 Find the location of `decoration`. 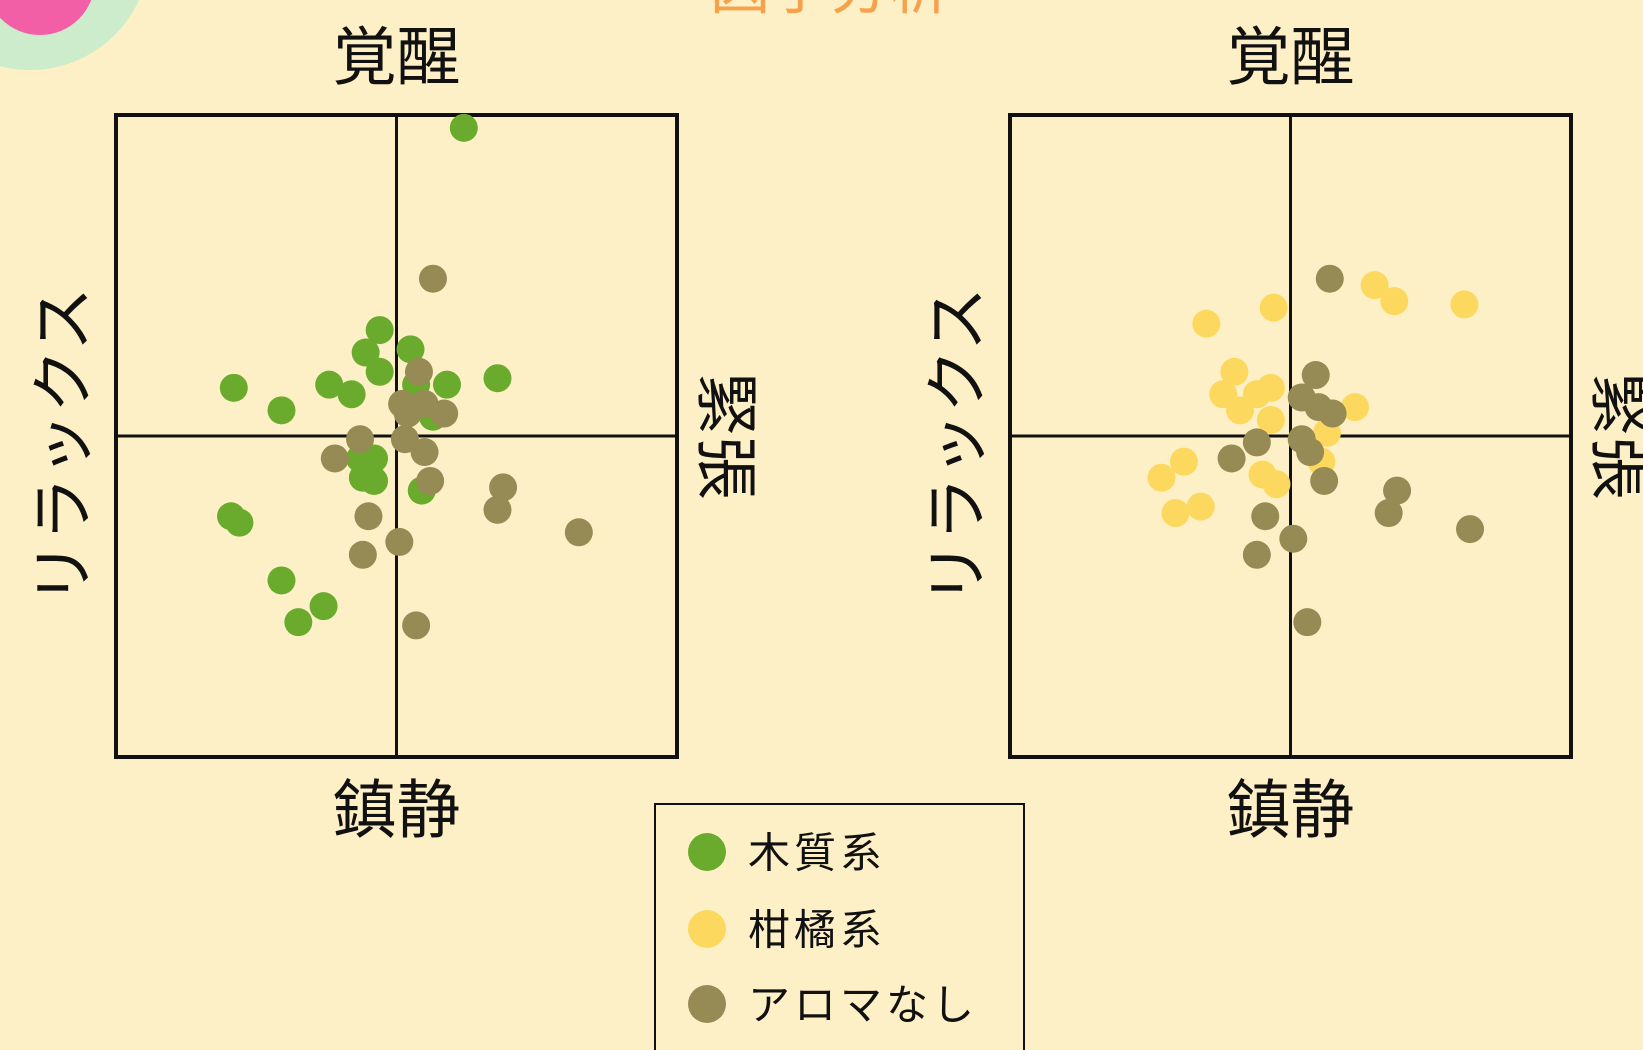

decoration is located at coordinates (46, 17).